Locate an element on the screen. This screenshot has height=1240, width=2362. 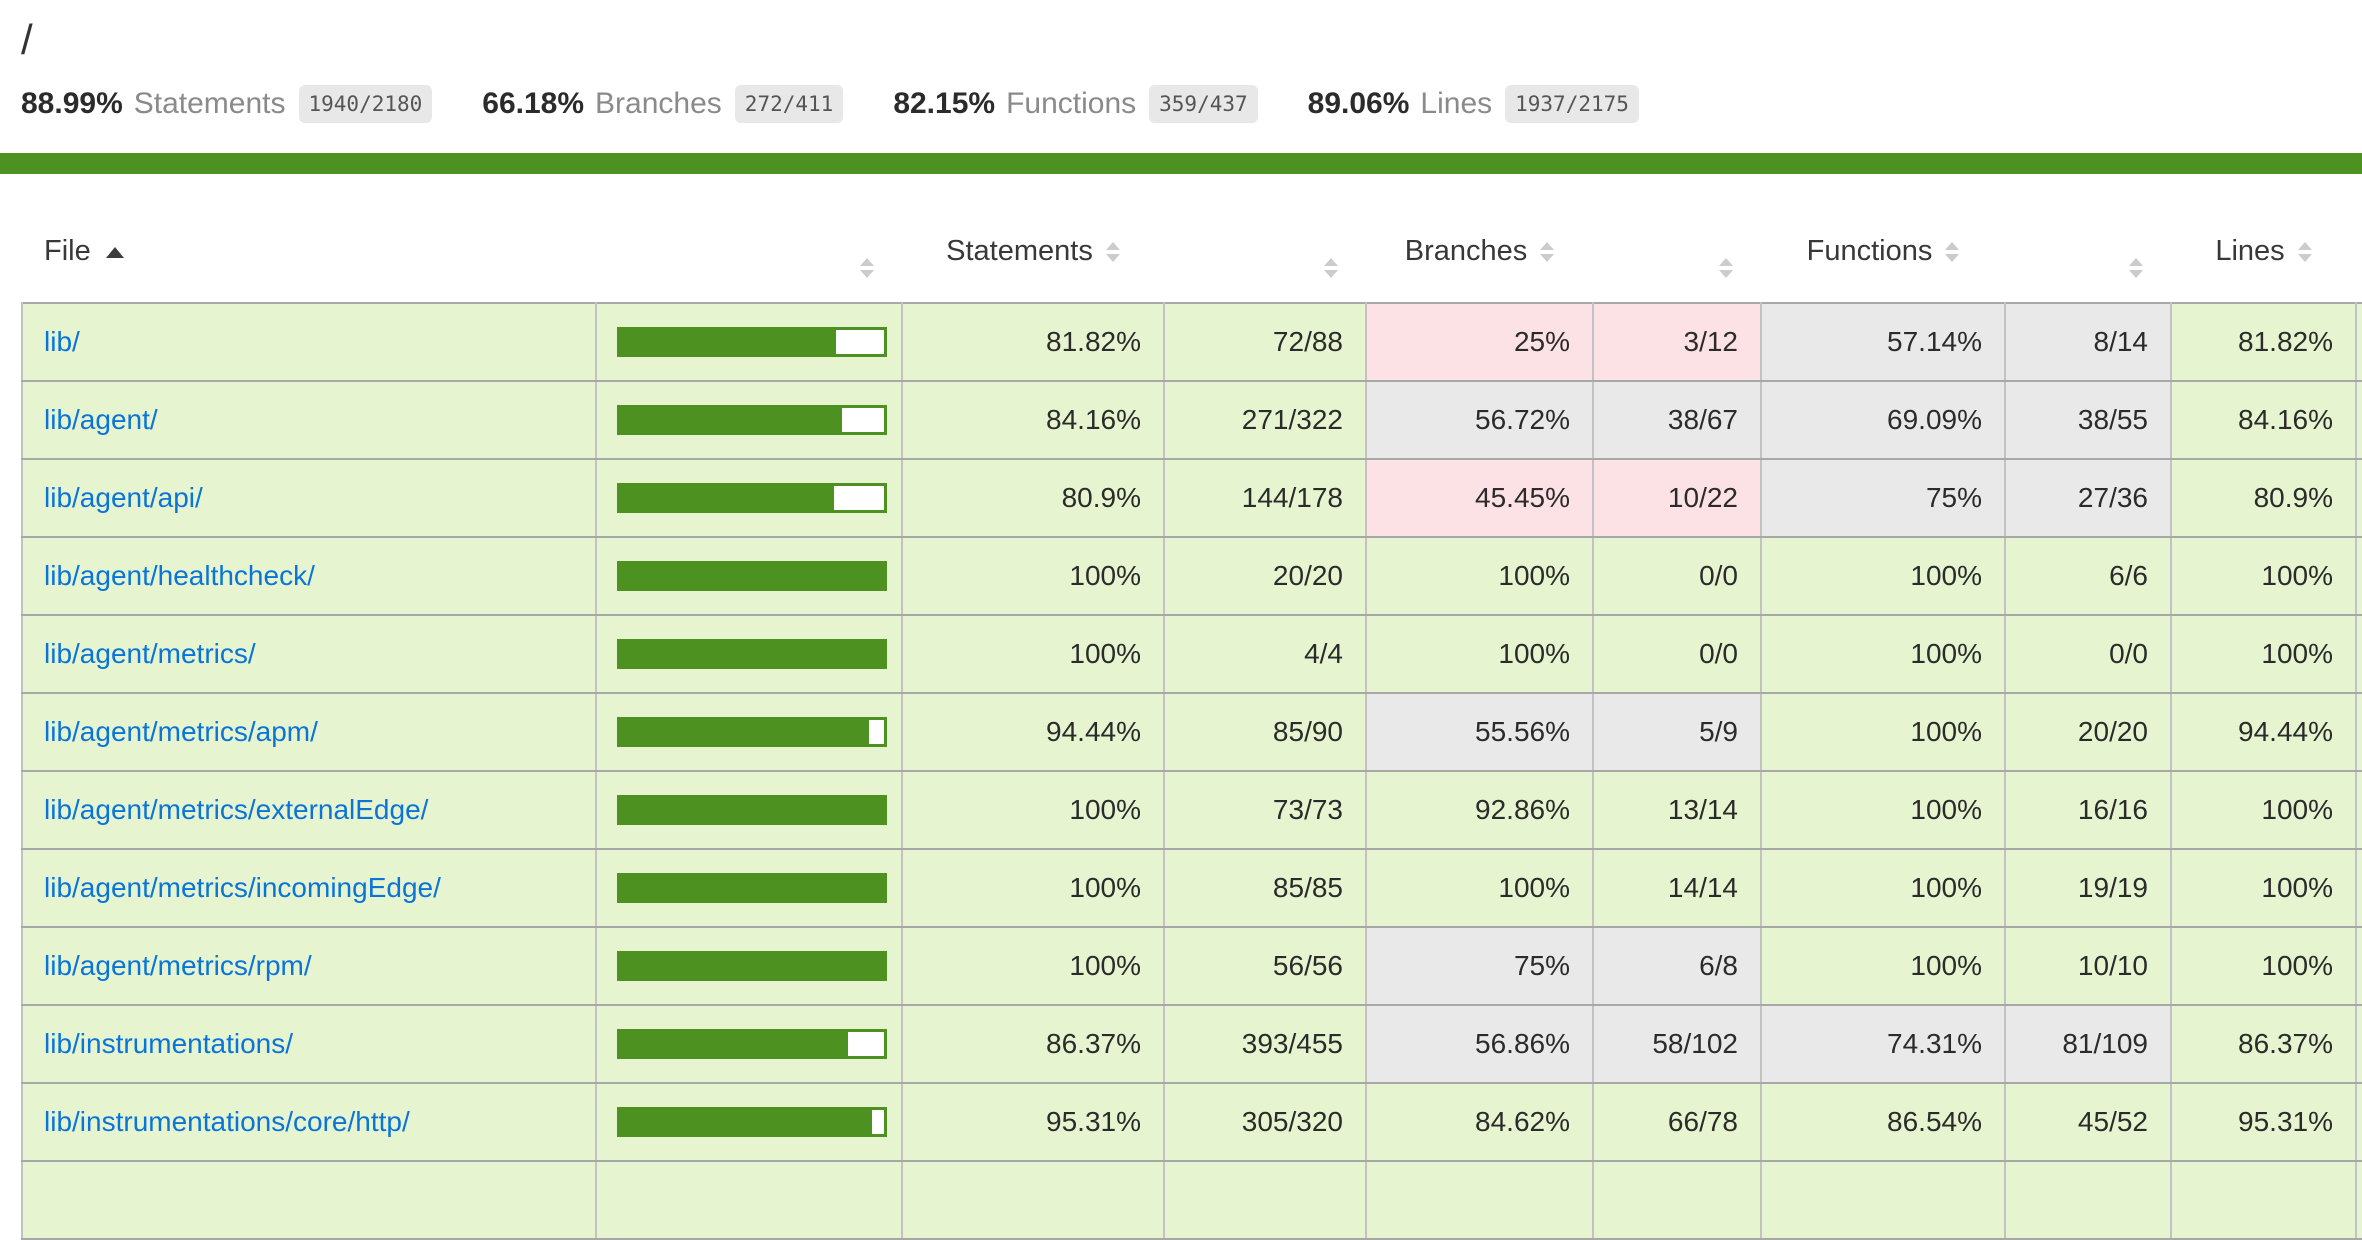
functions-pct-cell: 74.31% is located at coordinates (1883, 1043).